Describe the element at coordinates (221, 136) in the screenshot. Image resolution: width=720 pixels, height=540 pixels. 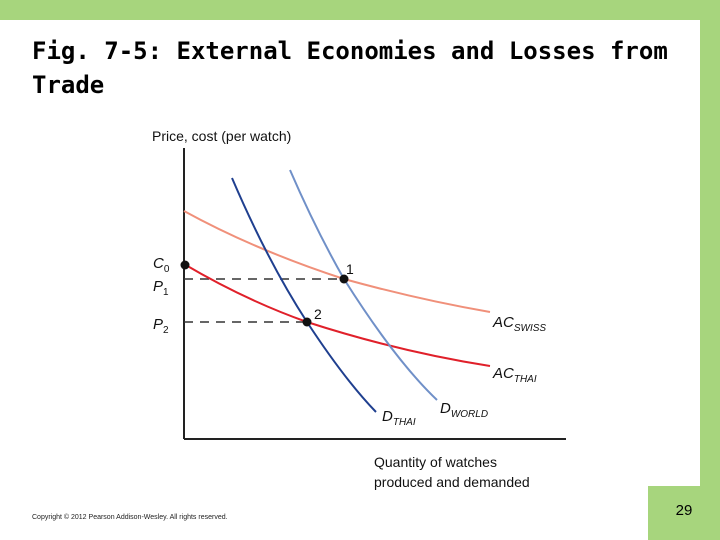
I see `y-axis-label: Price, cost (per watch)` at that location.